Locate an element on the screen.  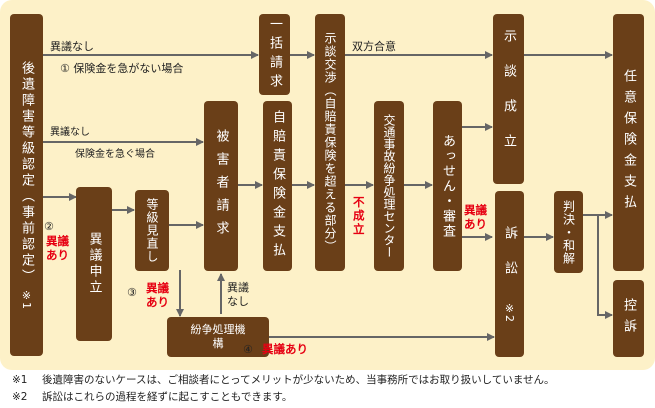
box-kouishougai-nintei: 後遺障害等級認定（事前認定） ※1 is located at coordinates (26, 185).